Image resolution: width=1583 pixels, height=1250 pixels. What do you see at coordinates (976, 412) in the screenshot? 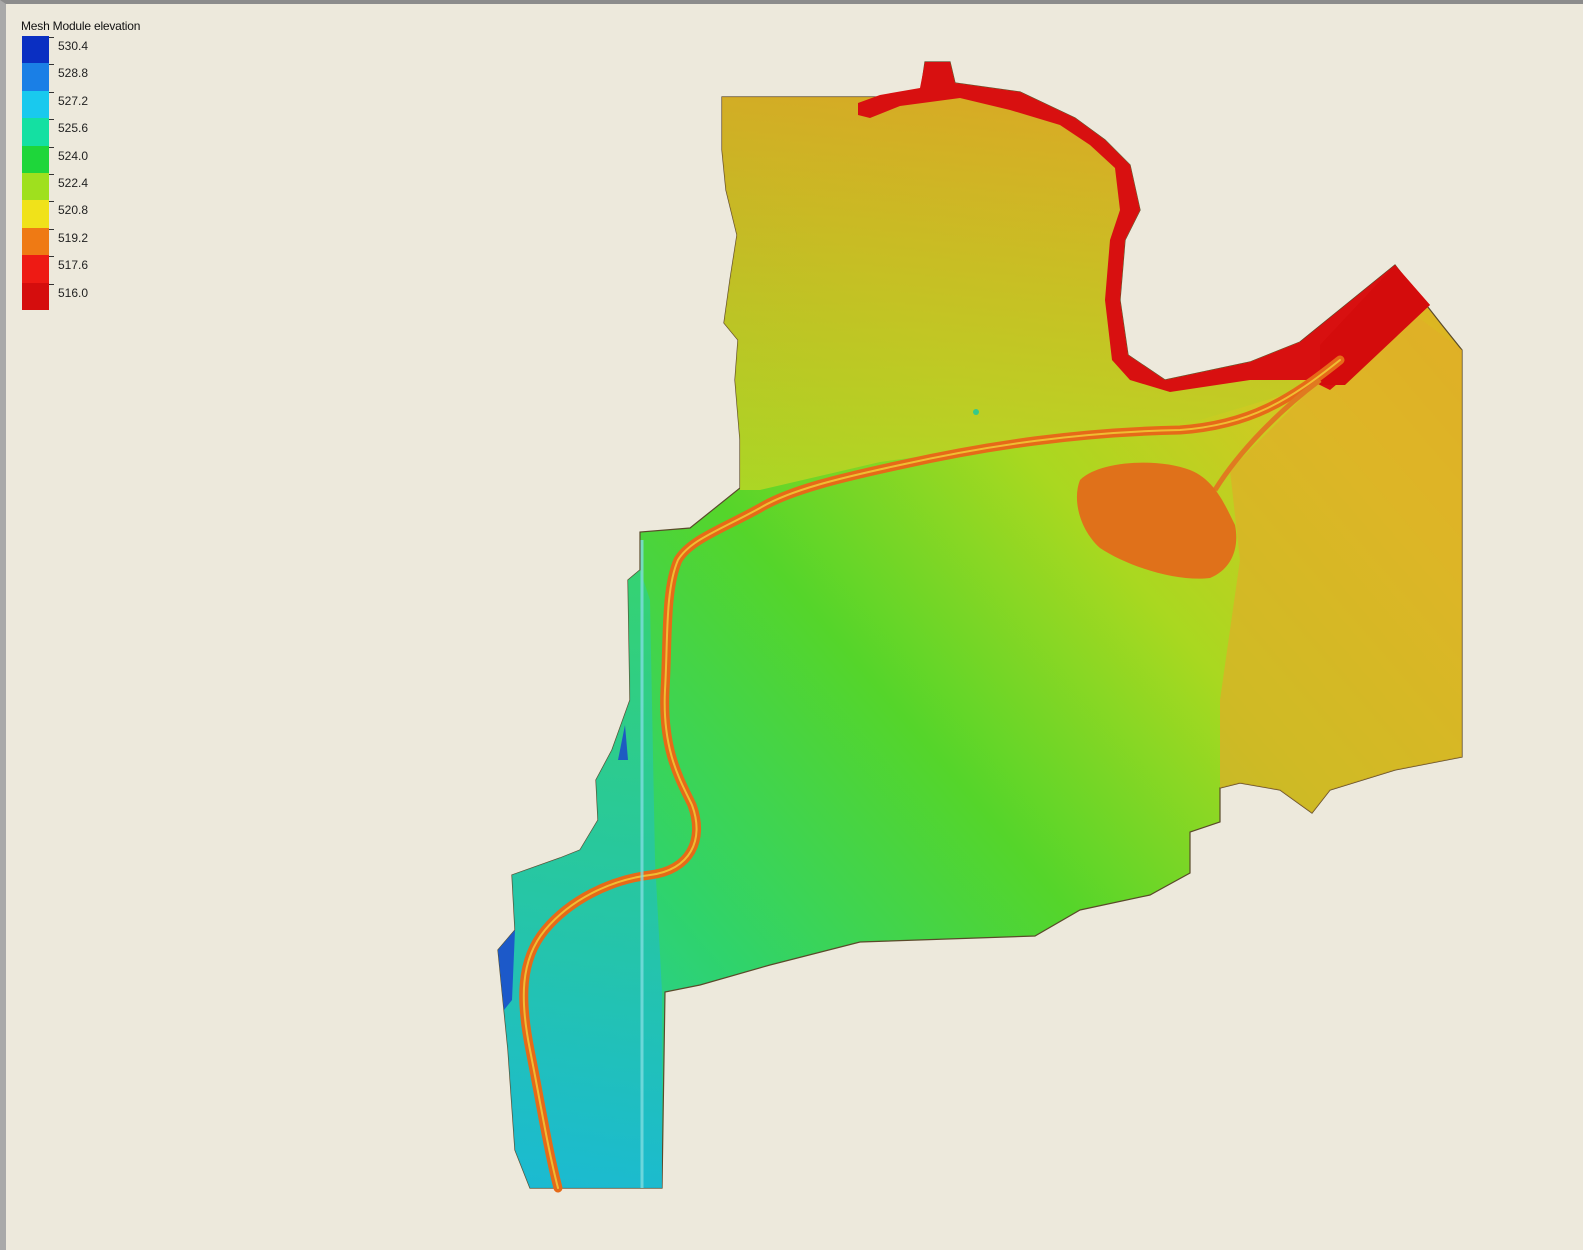
I see `point-feature` at bounding box center [976, 412].